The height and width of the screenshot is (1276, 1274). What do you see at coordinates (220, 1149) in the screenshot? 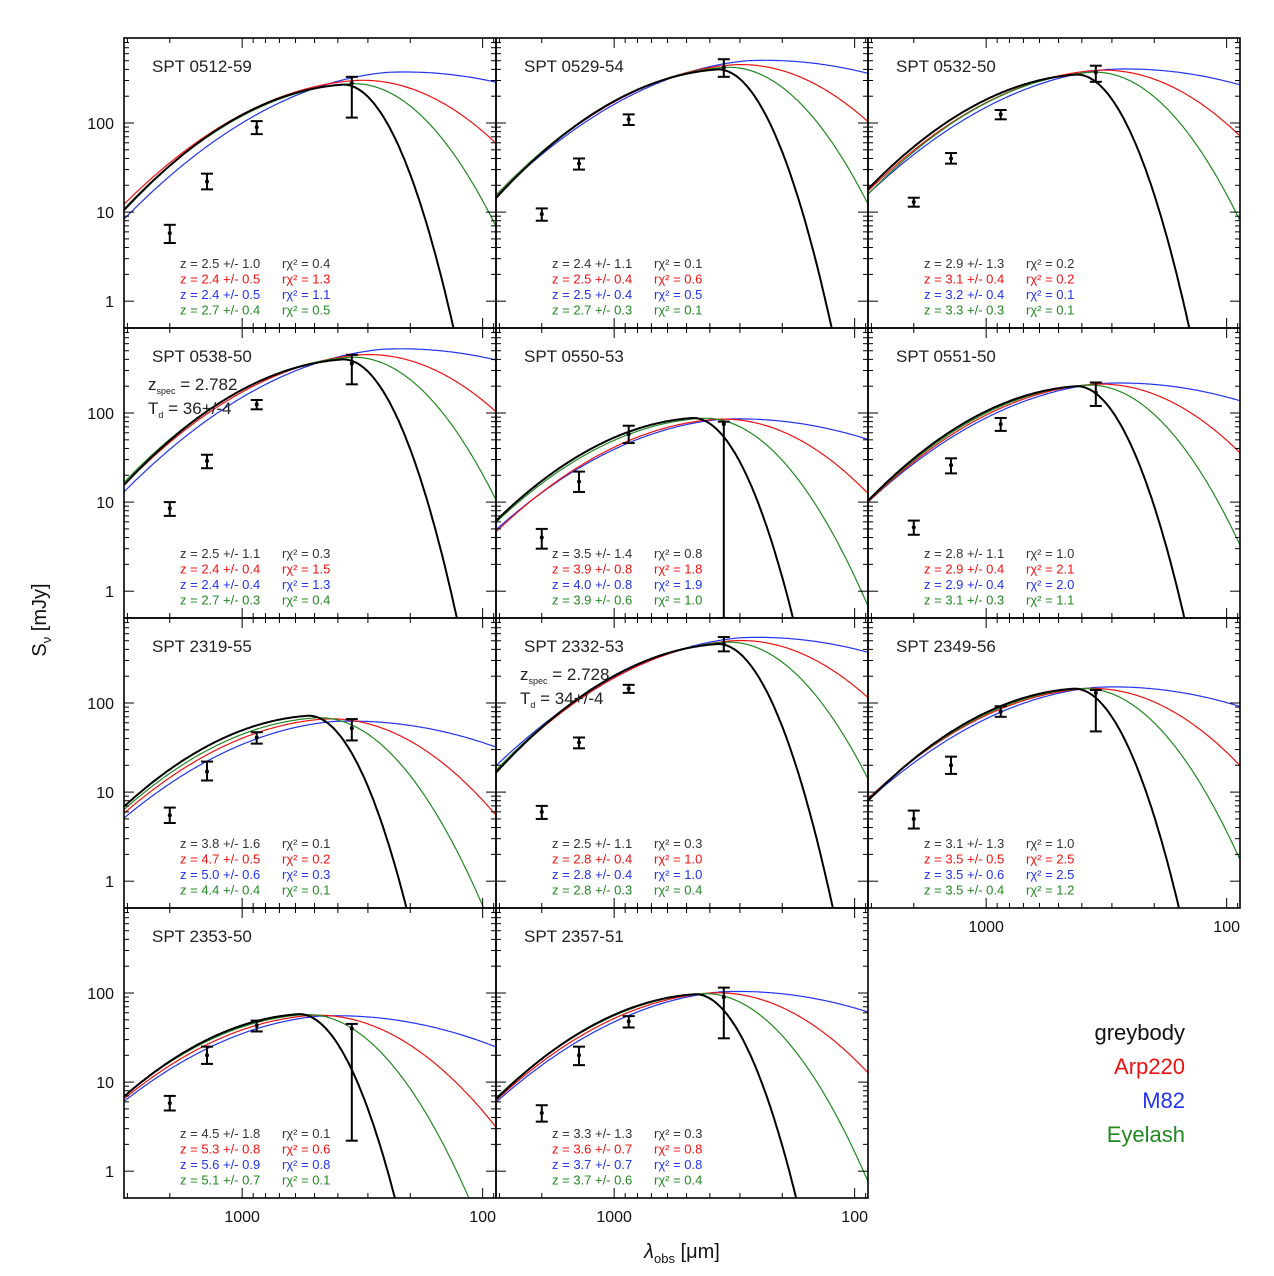
I see `fit-redshift: z = 5.3 +/- 0.8` at bounding box center [220, 1149].